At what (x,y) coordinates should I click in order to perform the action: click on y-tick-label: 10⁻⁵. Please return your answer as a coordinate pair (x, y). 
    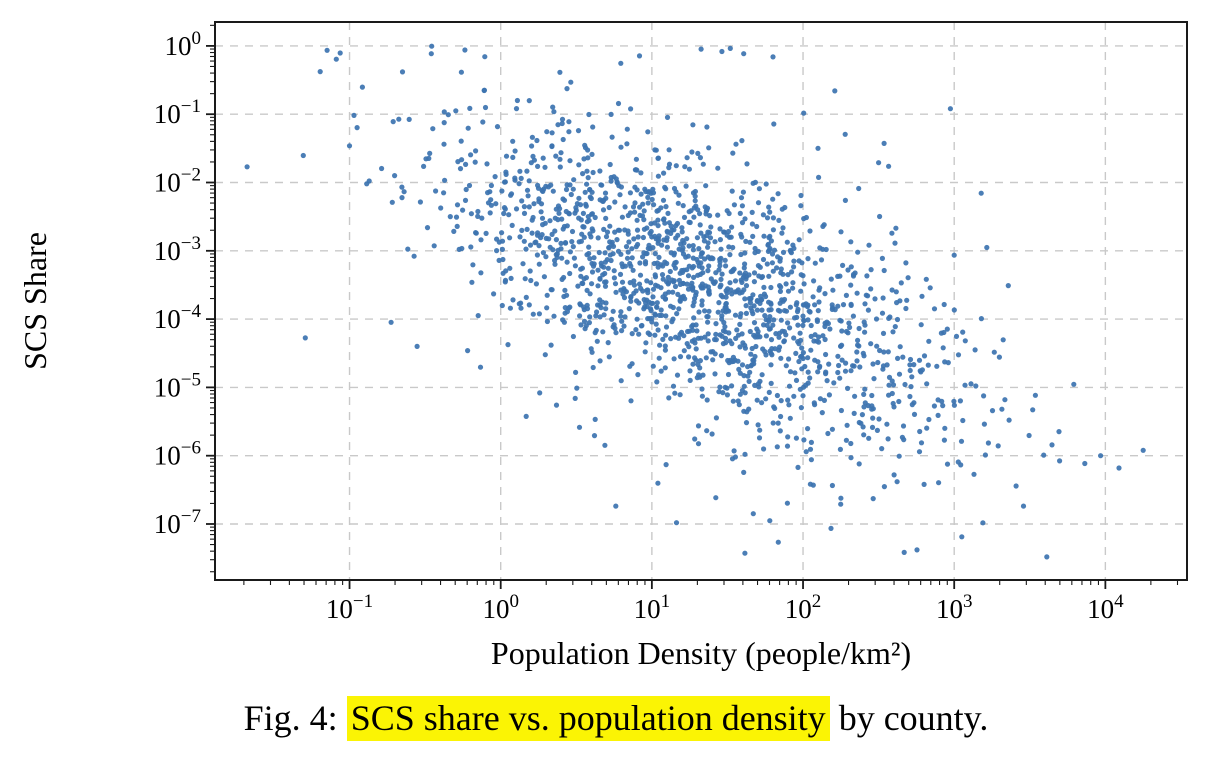
    Looking at the image, I should click on (177, 385).